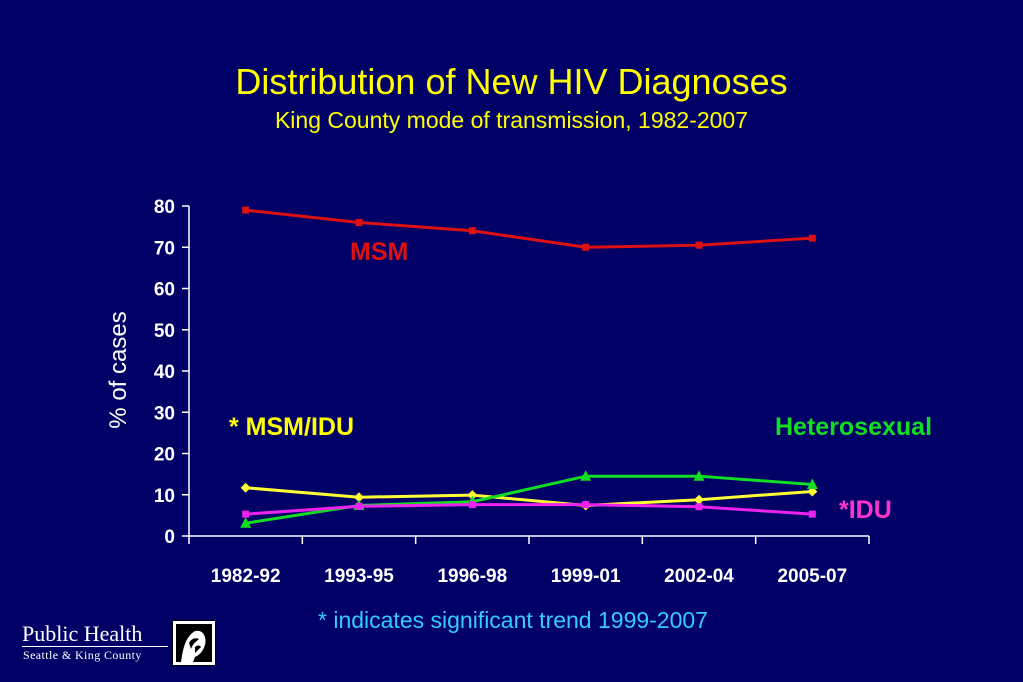 This screenshot has width=1023, height=682. Describe the element at coordinates (164, 331) in the screenshot. I see `y-tick-label: 50` at that location.